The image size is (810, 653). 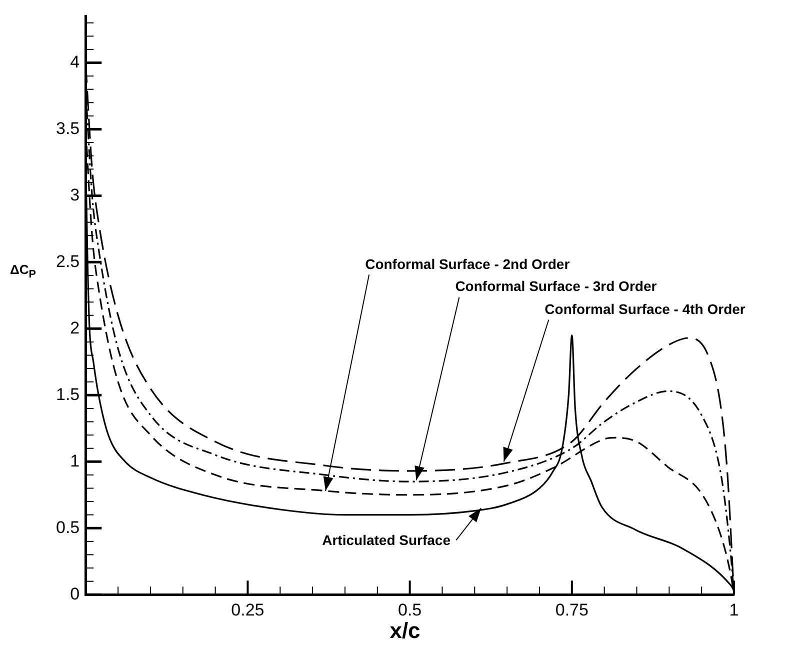 I want to click on x-tick-label: 0.5, so click(x=410, y=610).